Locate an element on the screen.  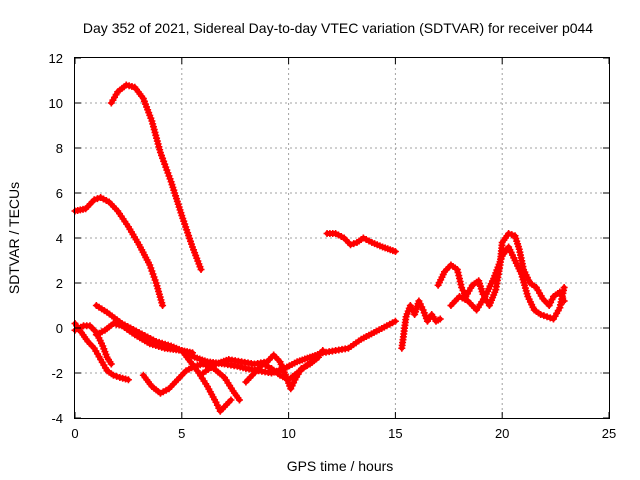
y-tick-label: 6 is located at coordinates (59, 193).